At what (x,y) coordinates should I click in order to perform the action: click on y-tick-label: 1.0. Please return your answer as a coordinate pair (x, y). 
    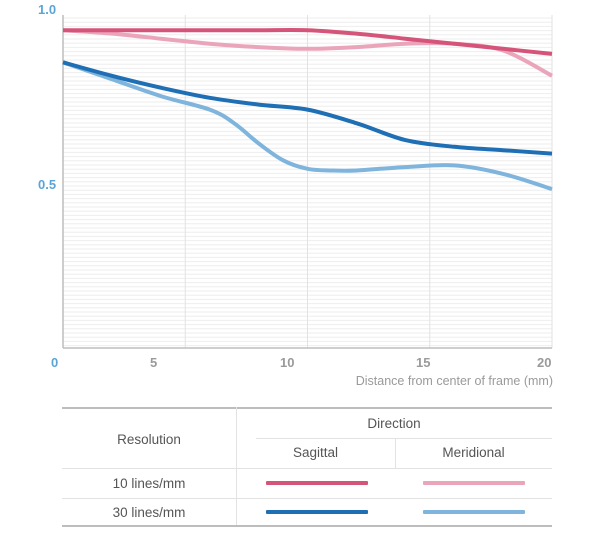
    Looking at the image, I should click on (47, 9).